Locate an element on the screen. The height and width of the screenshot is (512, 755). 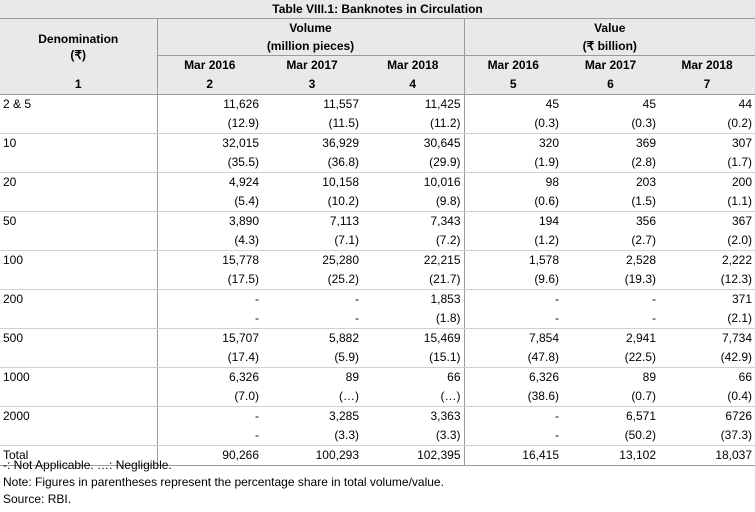
column-number: 4 is located at coordinates (413, 85).